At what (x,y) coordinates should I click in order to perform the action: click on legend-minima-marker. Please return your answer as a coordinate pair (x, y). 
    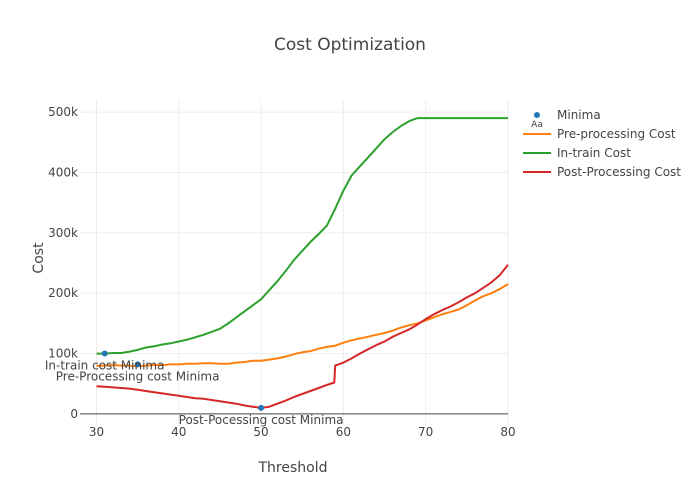
    Looking at the image, I should click on (537, 115).